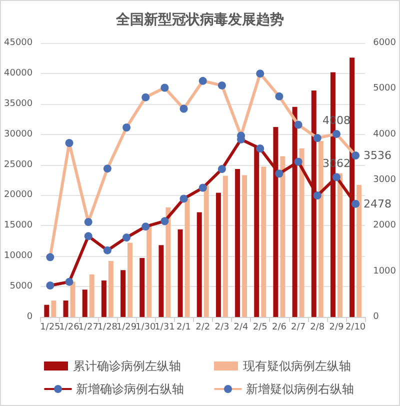 This screenshot has width=400, height=406. I want to click on x-tick-label: 2/4, so click(241, 327).